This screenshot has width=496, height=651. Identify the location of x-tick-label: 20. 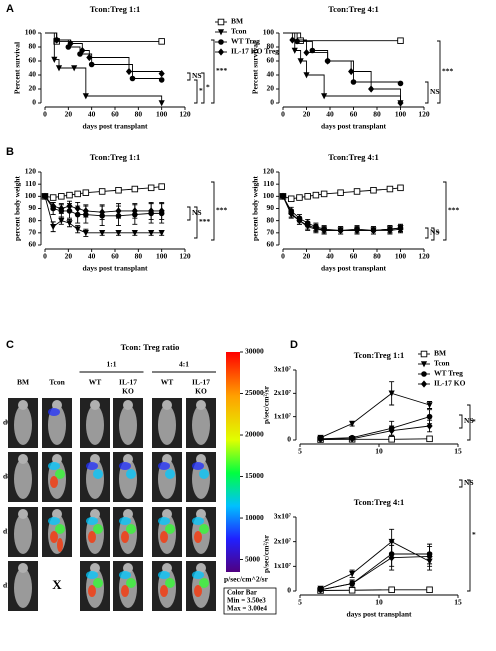
(307, 114).